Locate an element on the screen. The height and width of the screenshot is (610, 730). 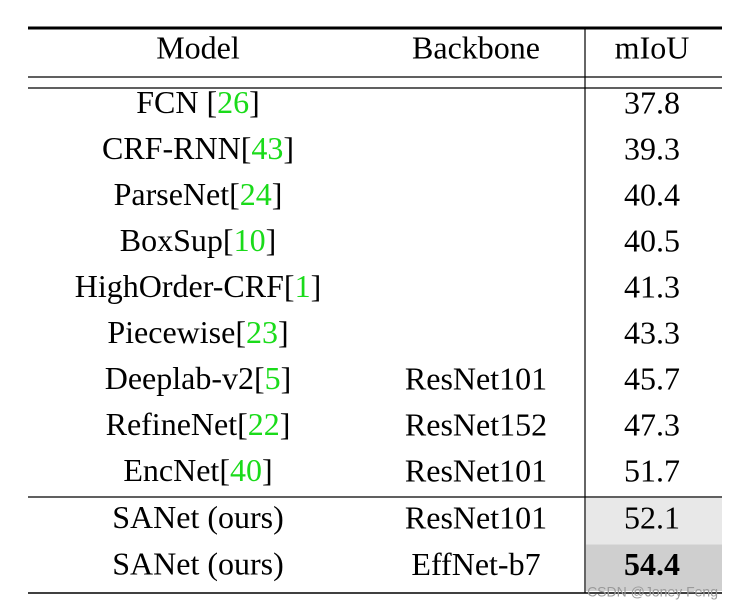
model-name: Deeplab-v2[ is located at coordinates (185, 378).